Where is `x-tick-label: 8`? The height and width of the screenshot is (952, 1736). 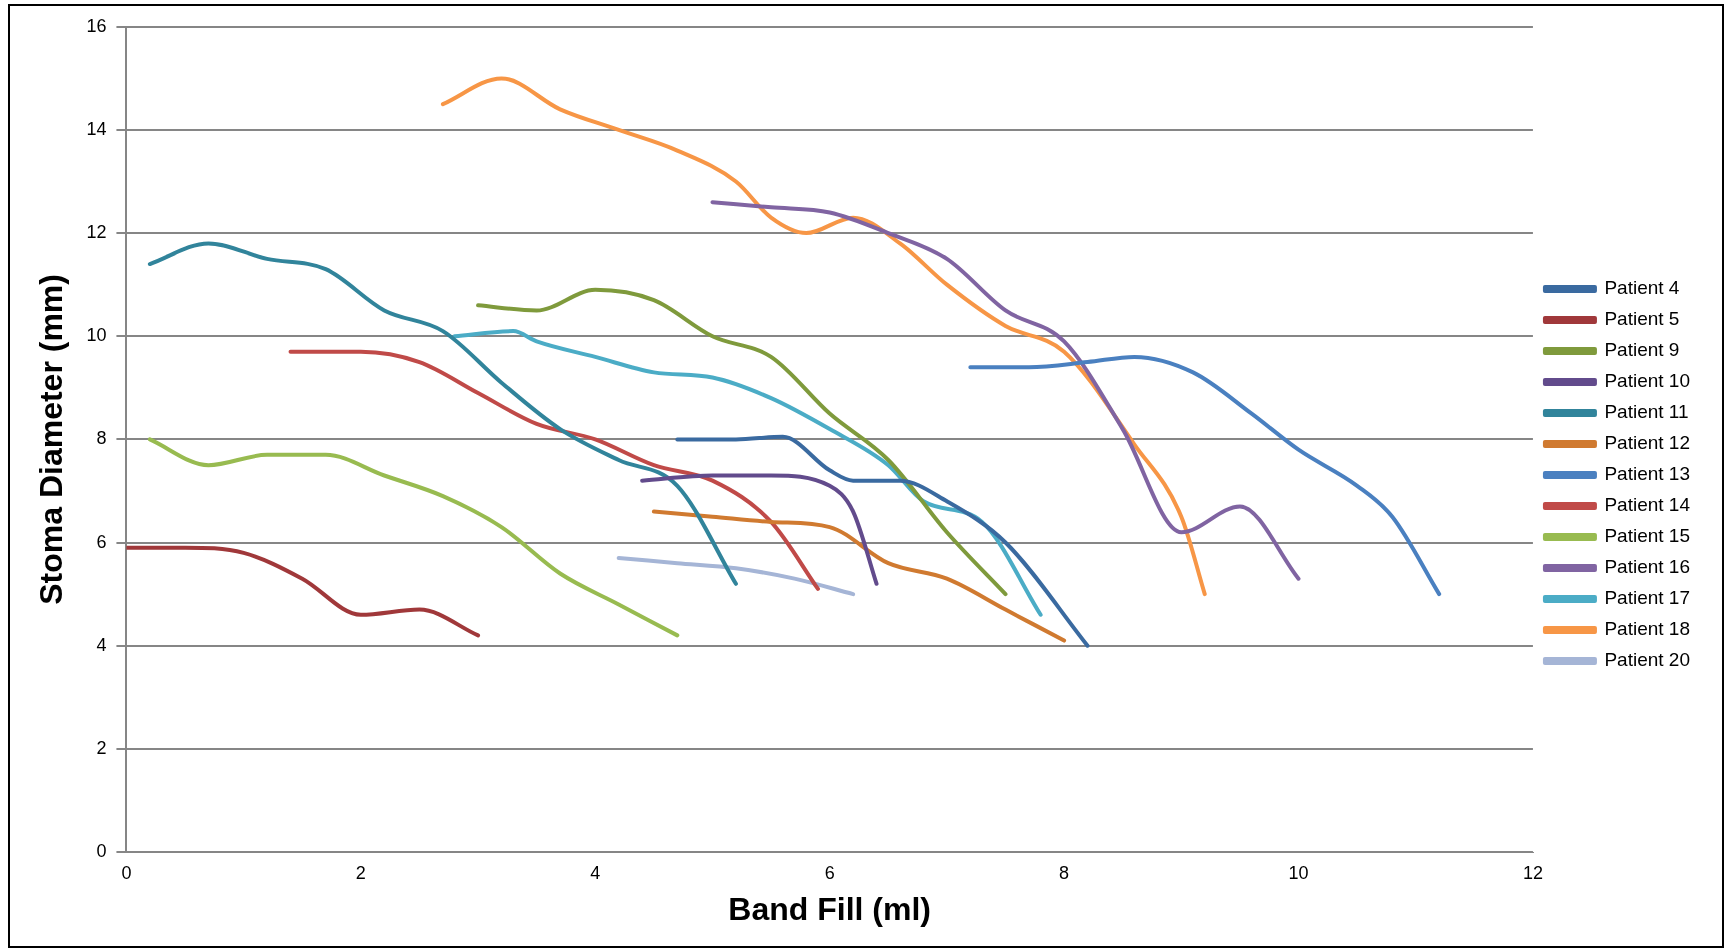 x-tick-label: 8 is located at coordinates (1064, 872).